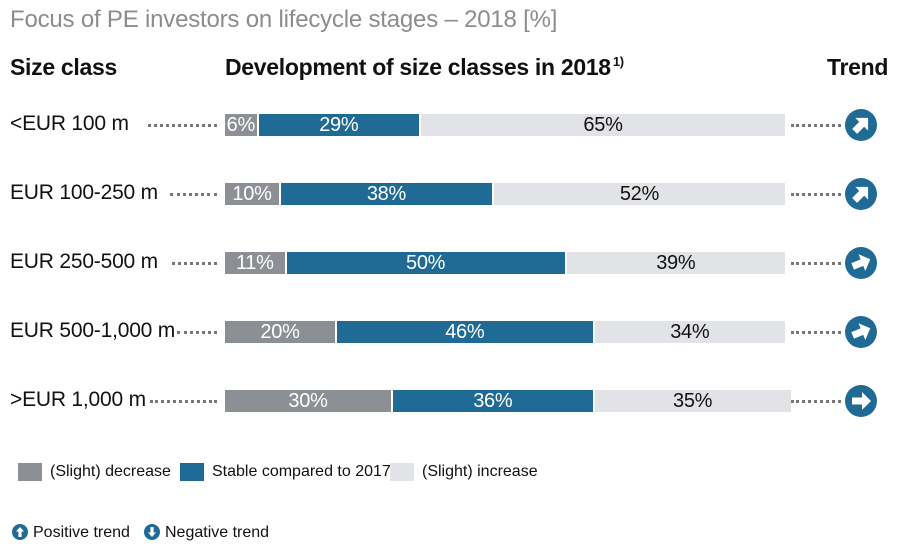  Describe the element at coordinates (217, 532) in the screenshot. I see `negative-trend-label: Negative trend` at that location.